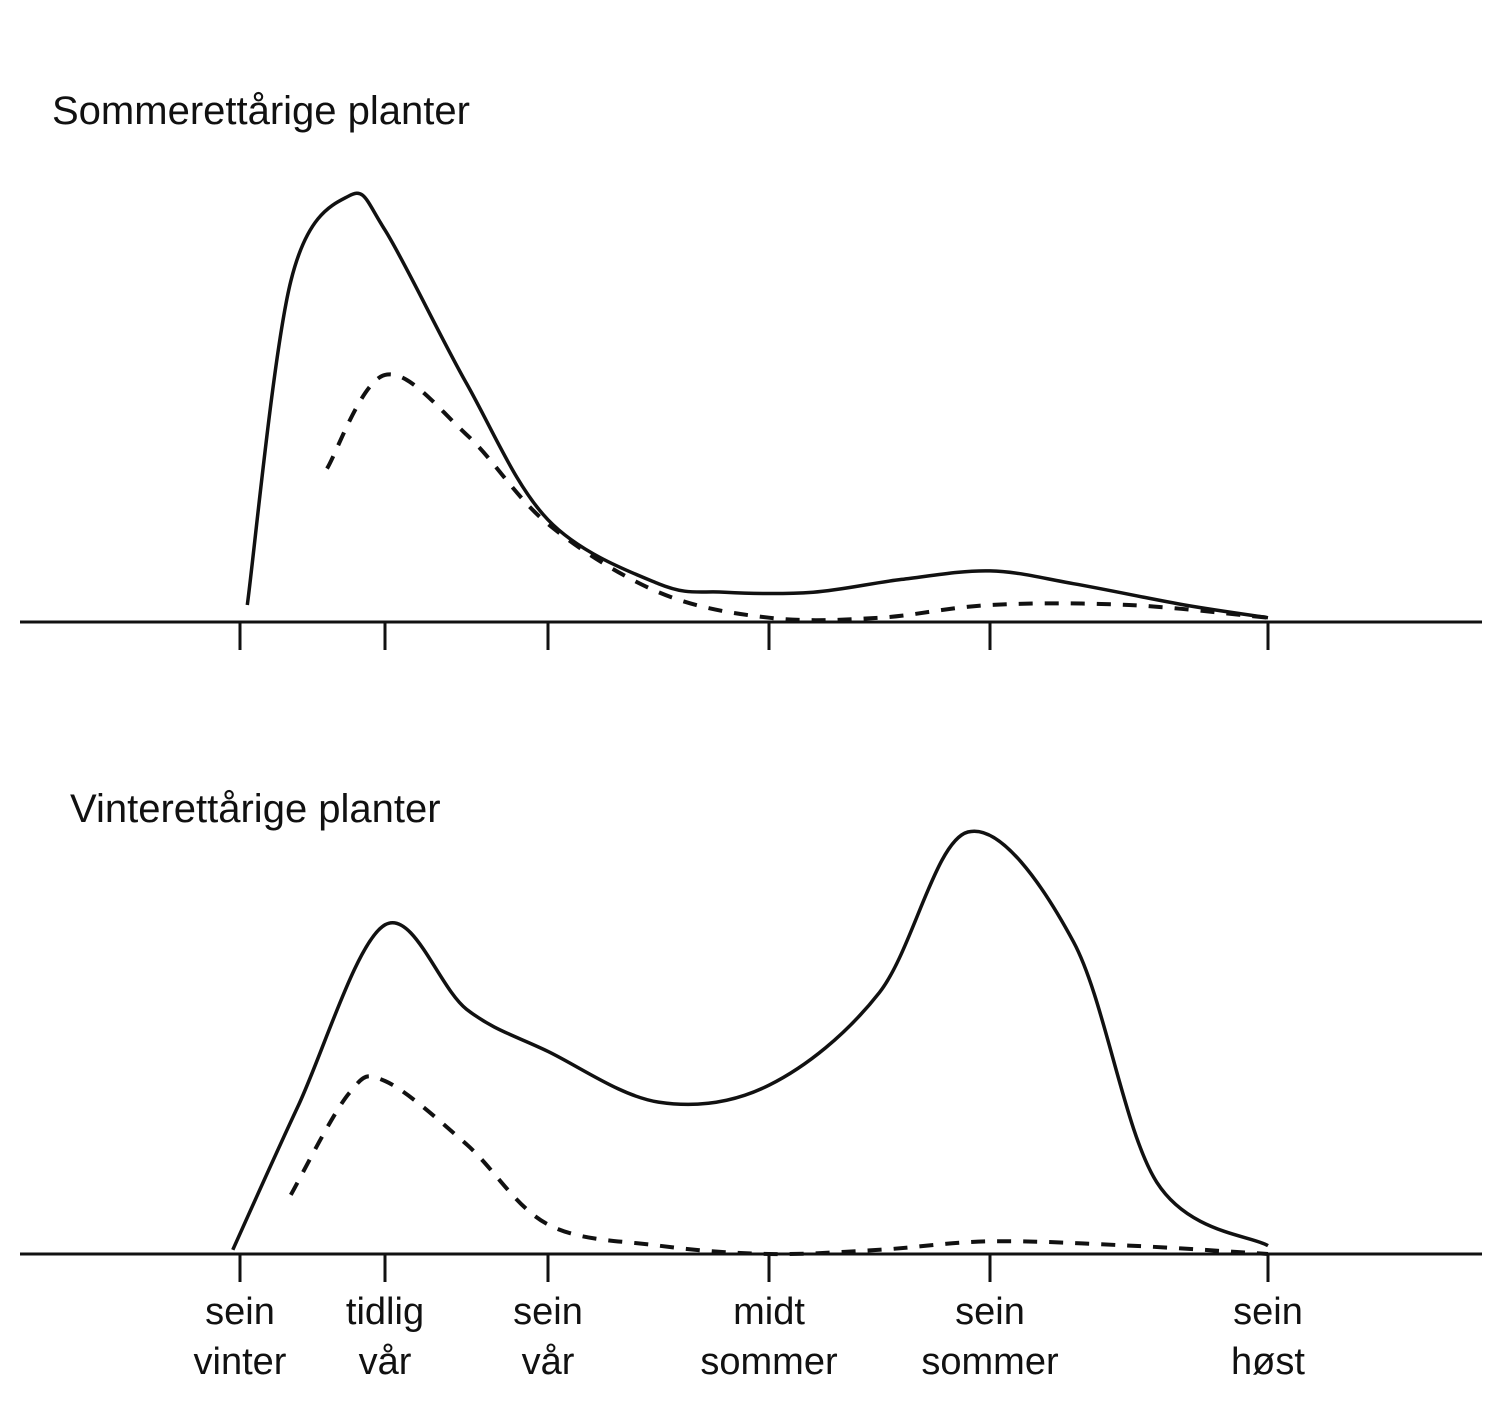 The width and height of the screenshot is (1500, 1421). Describe the element at coordinates (385, 1337) in the screenshot. I see `tick-label-2: tidlig vår` at that location.